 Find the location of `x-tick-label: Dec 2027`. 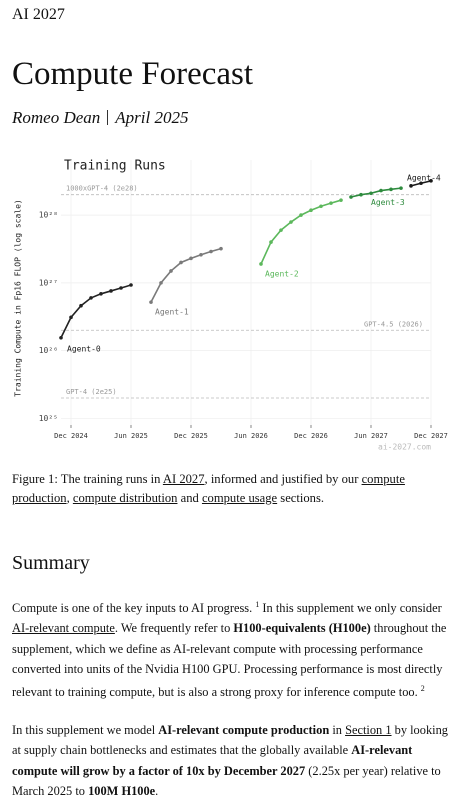

x-tick-label: Dec 2027 is located at coordinates (431, 436).